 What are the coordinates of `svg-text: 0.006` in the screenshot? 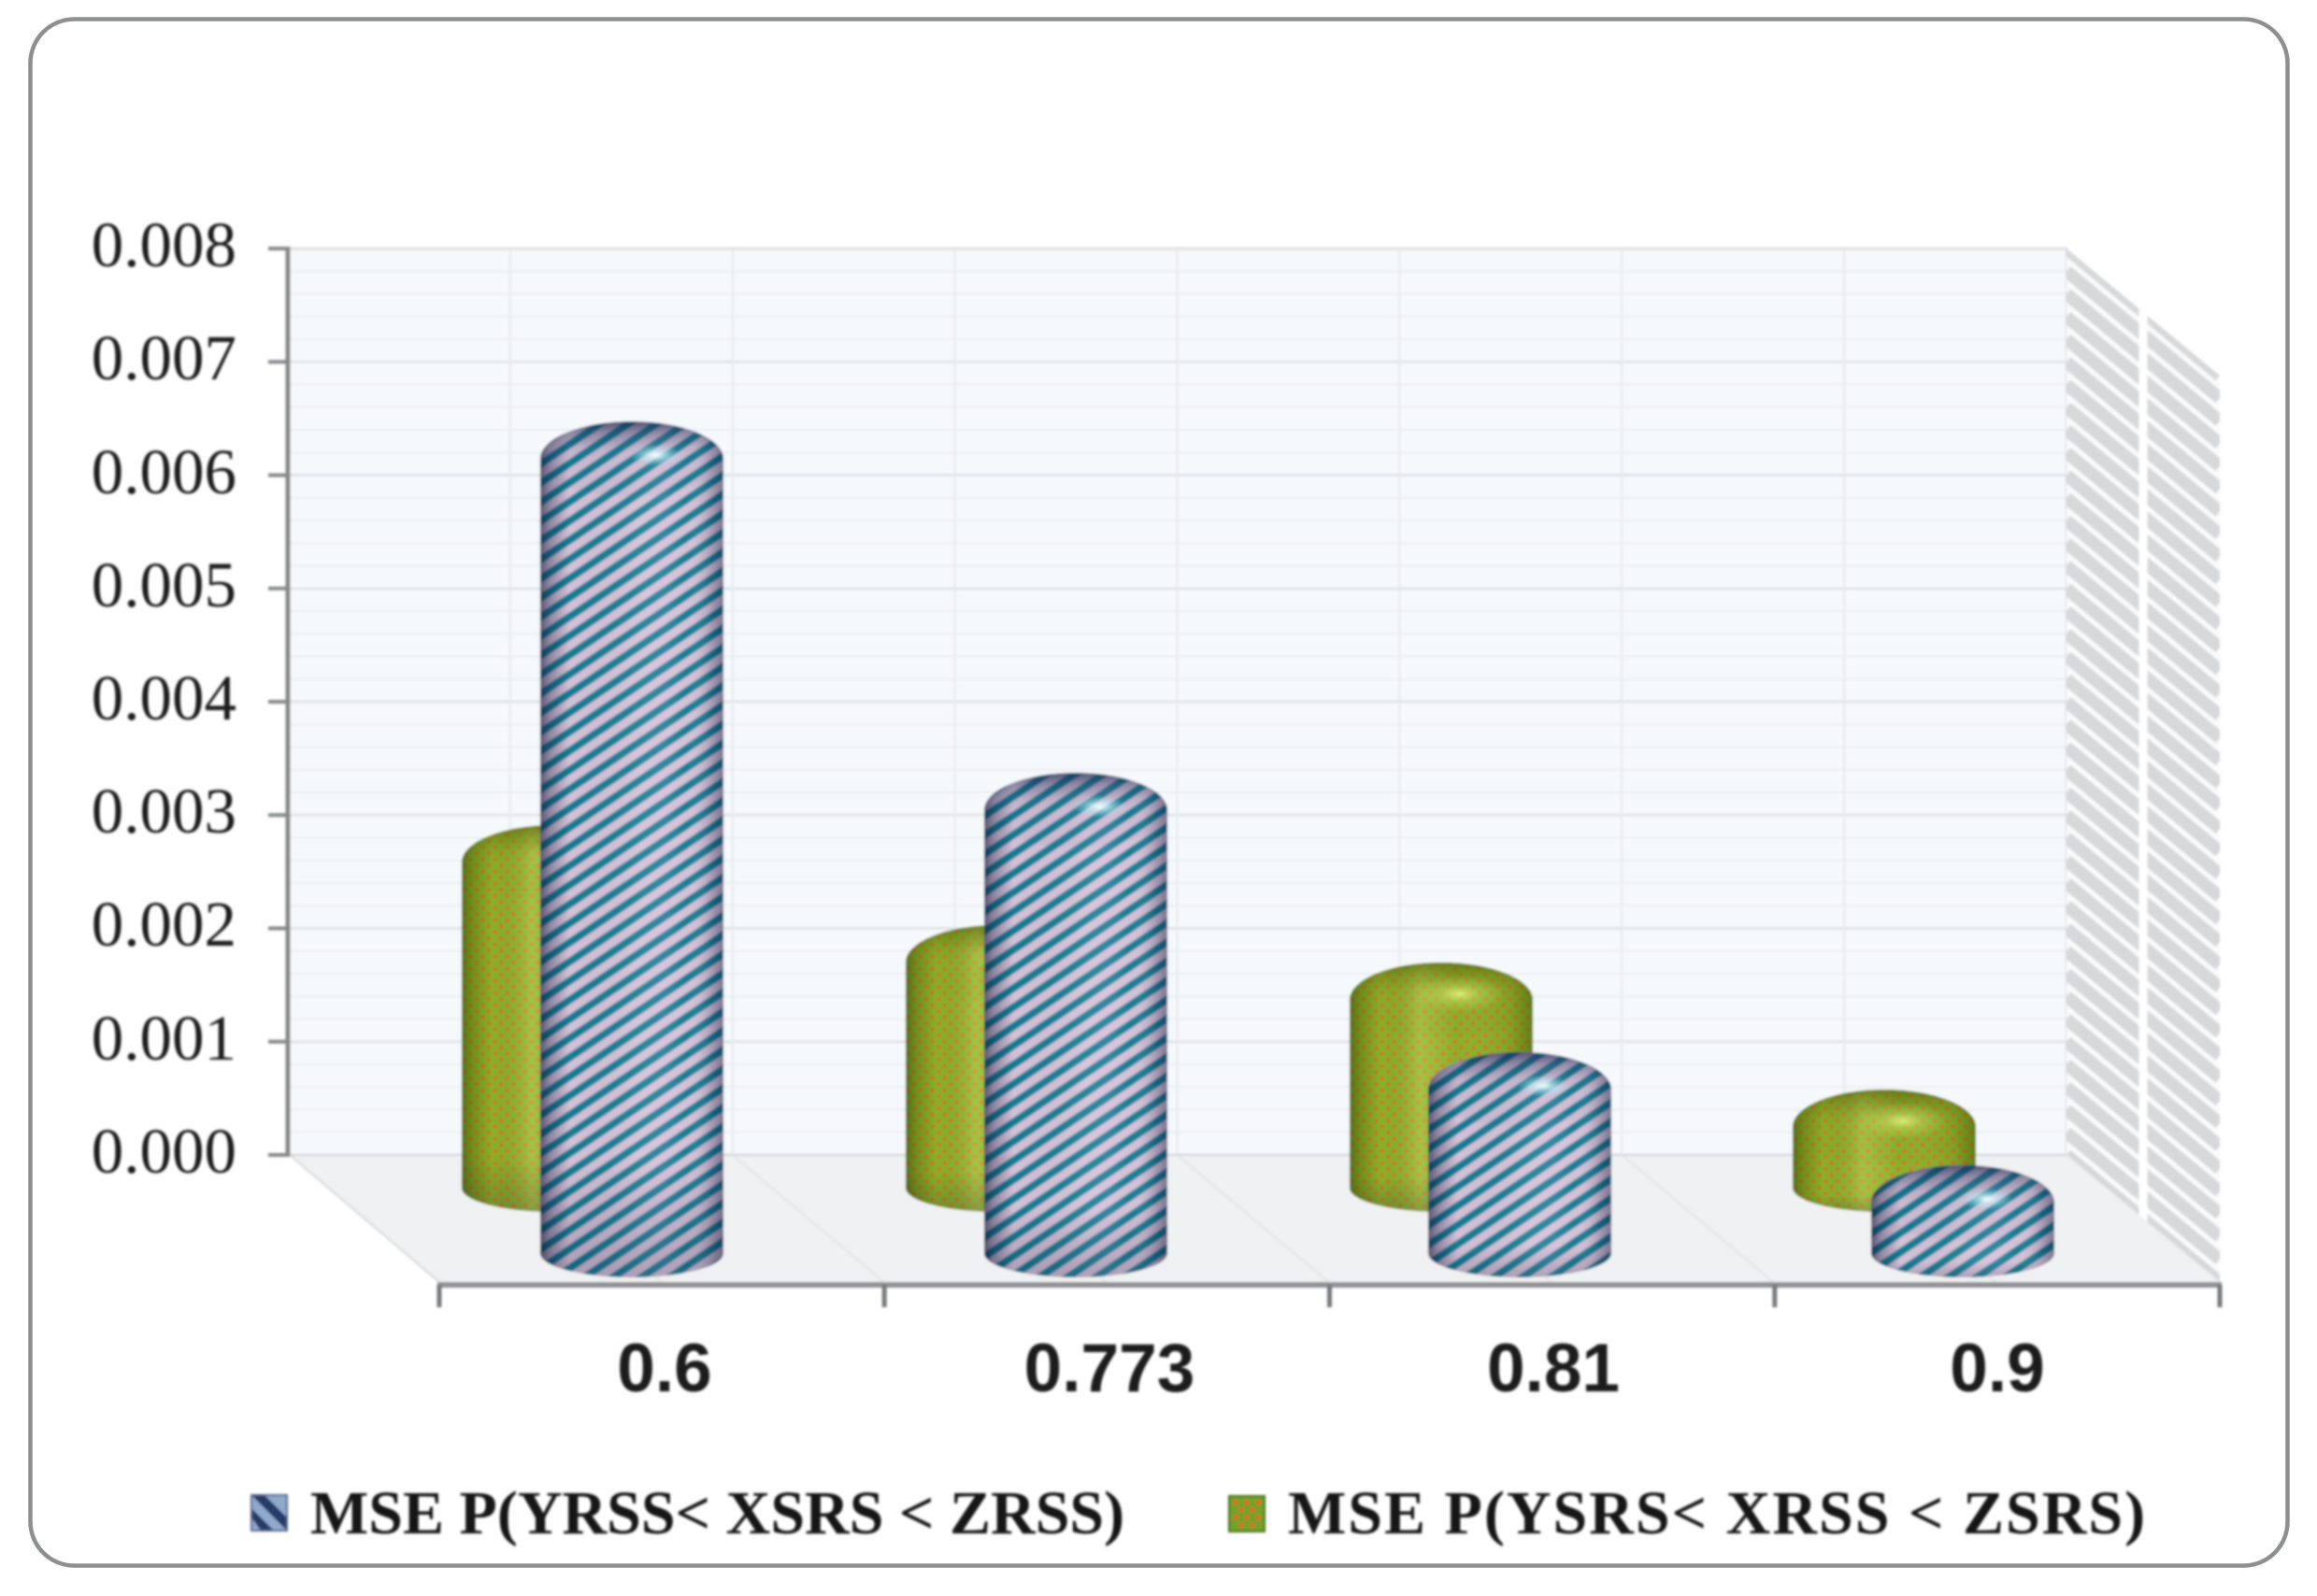 It's located at (164, 471).